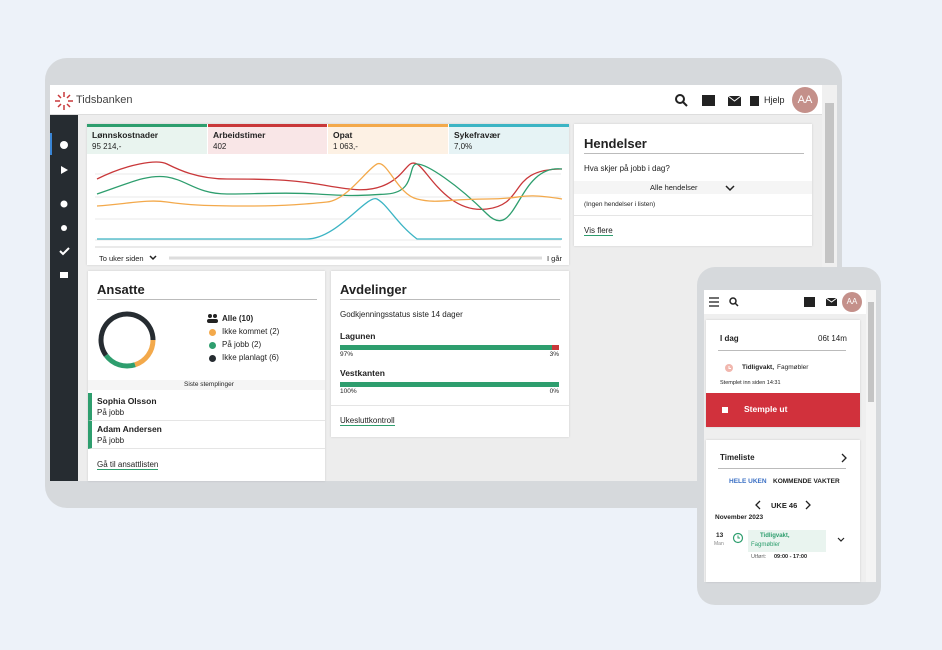 The image size is (942, 650). Describe the element at coordinates (832, 302) in the screenshot. I see `mail-icon` at that location.